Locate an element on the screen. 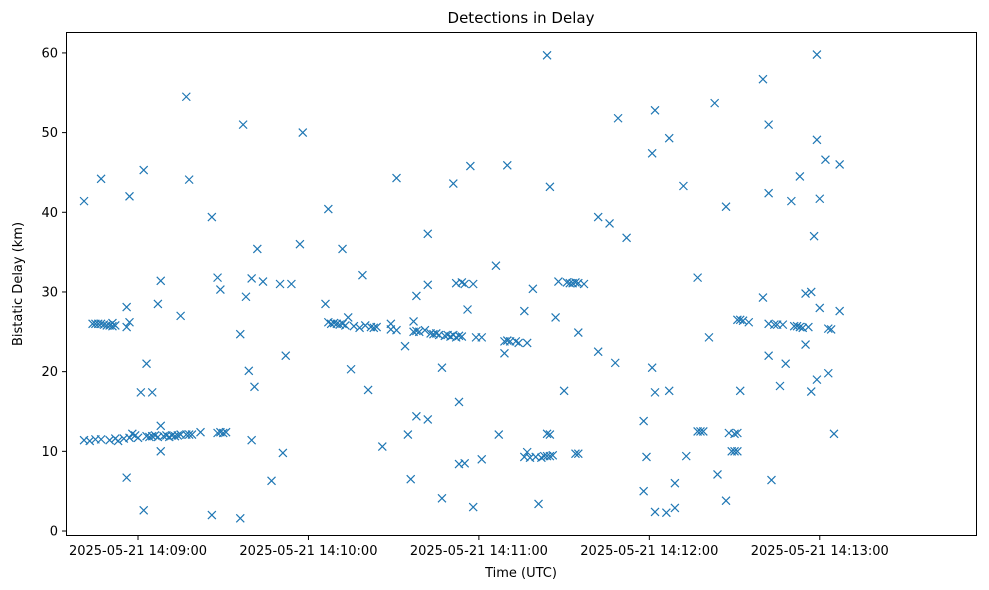 The image size is (989, 590). y-tick-label: 0 is located at coordinates (54, 532).